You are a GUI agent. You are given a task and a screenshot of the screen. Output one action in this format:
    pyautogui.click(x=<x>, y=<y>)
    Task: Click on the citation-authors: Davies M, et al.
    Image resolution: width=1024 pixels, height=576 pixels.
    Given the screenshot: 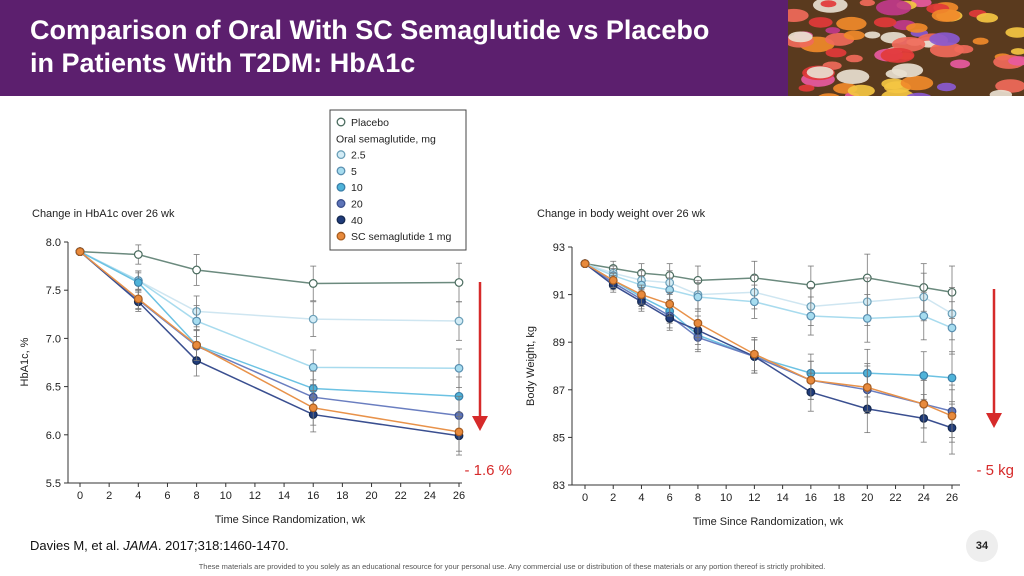 What is the action you would take?
    pyautogui.click(x=75, y=545)
    